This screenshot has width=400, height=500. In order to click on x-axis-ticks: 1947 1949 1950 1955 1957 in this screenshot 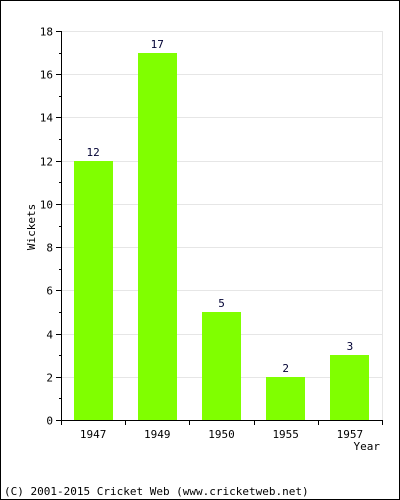, I will do `click(222, 430)`.